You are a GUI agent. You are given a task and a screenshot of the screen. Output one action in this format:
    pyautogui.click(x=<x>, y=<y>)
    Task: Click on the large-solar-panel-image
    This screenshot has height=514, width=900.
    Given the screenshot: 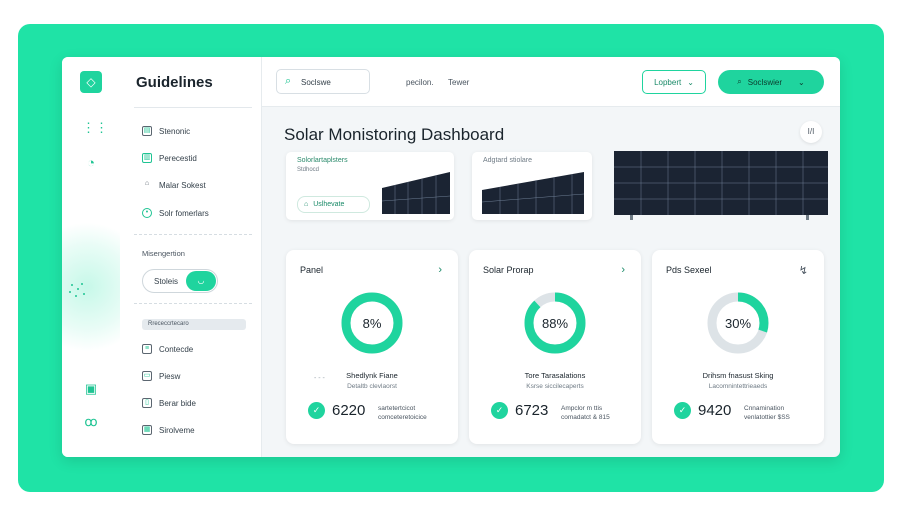 What is the action you would take?
    pyautogui.click(x=721, y=185)
    